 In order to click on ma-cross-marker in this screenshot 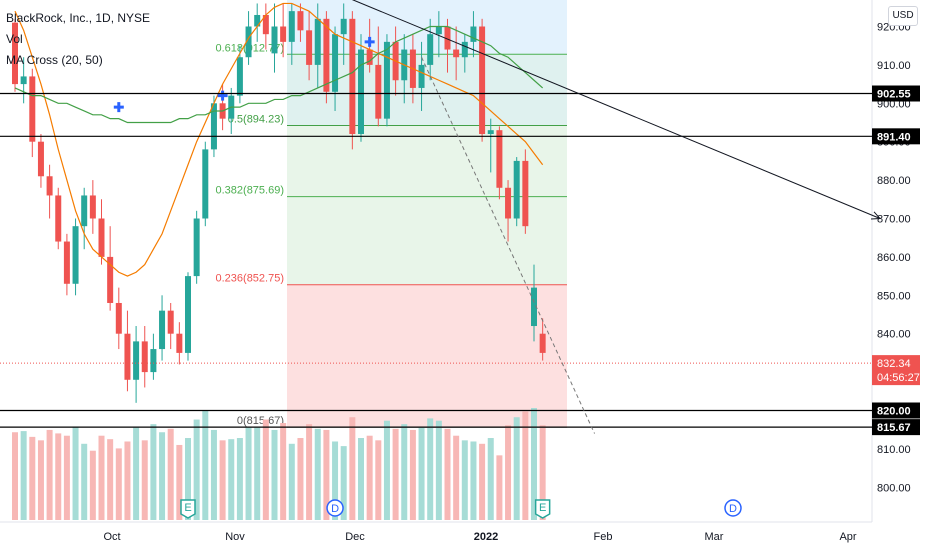, I will do `click(118, 107)`.